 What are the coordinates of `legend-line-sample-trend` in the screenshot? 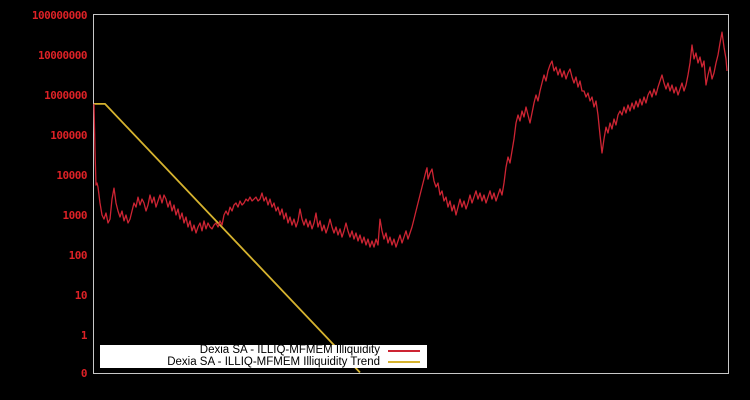 It's located at (404, 362).